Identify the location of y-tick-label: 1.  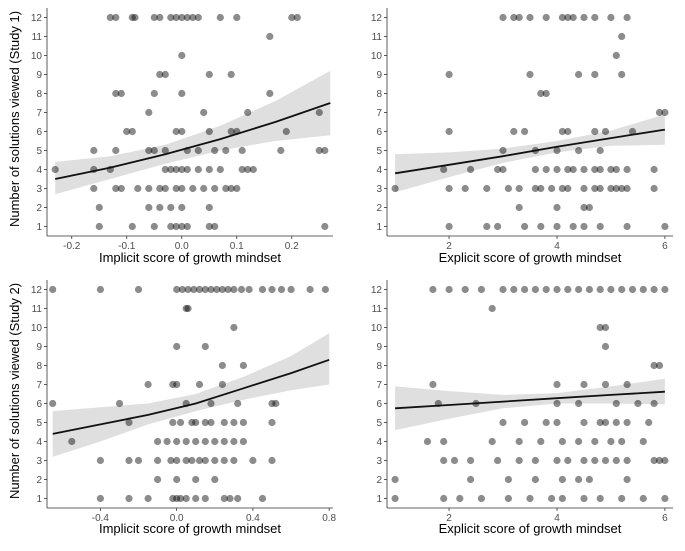
(379, 227).